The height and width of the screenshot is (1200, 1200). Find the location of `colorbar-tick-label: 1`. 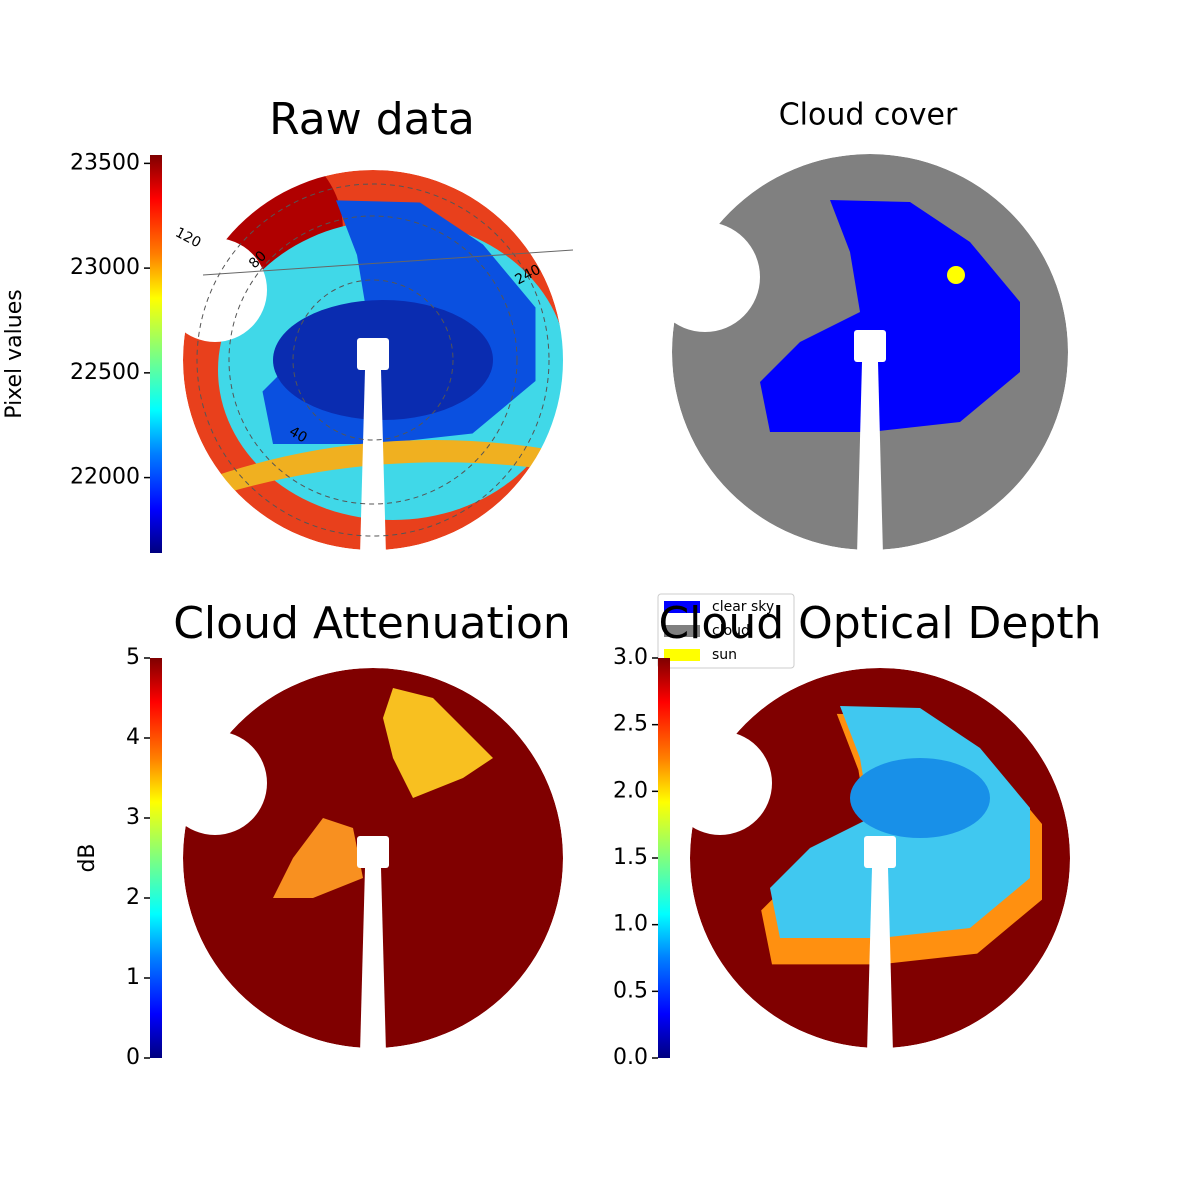

colorbar-tick-label: 1 is located at coordinates (133, 977).